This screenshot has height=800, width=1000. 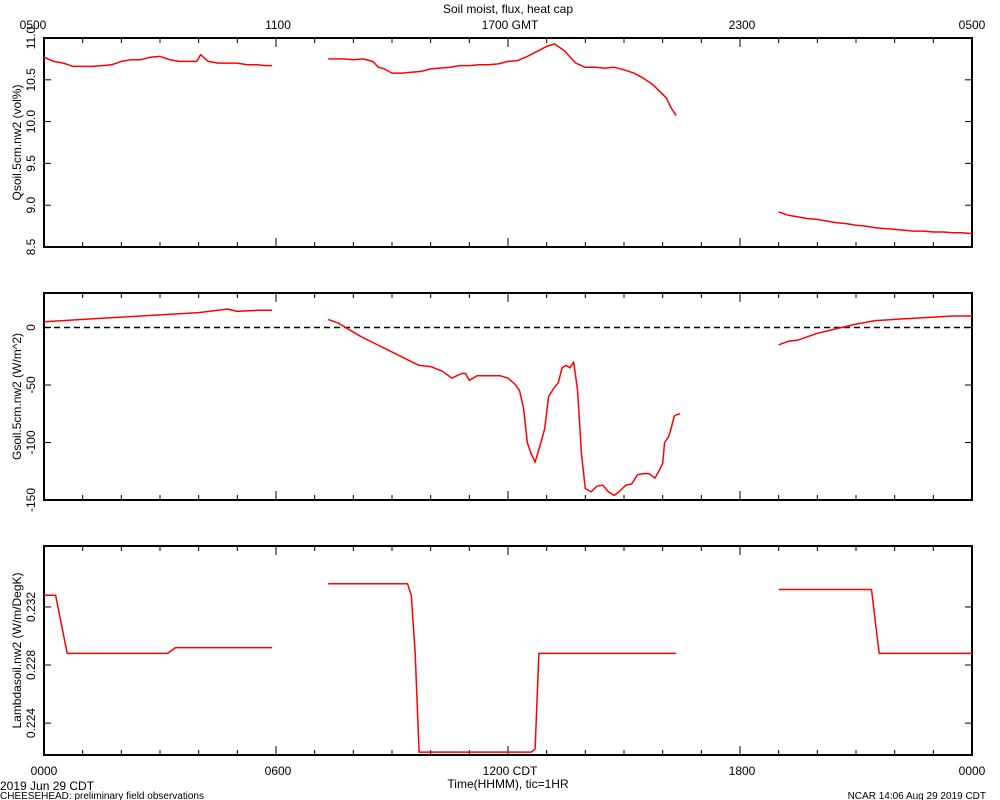 I want to click on y-tick-label: 9.0, so click(x=31, y=205).